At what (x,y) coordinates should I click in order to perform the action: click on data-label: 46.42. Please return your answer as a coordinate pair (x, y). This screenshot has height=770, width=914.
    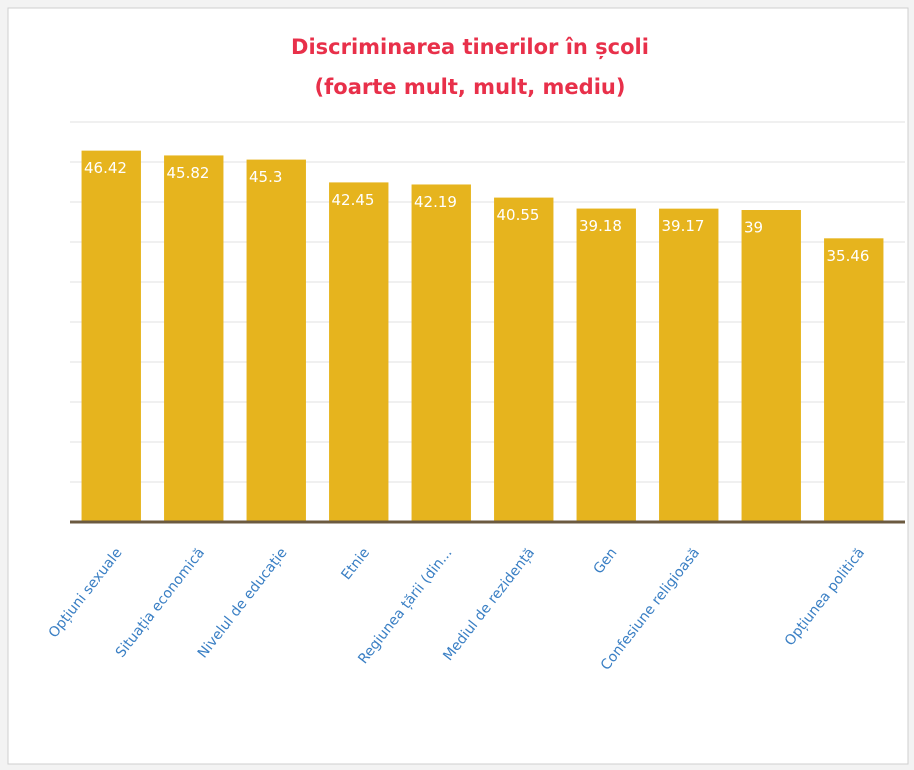
    Looking at the image, I should click on (105, 168).